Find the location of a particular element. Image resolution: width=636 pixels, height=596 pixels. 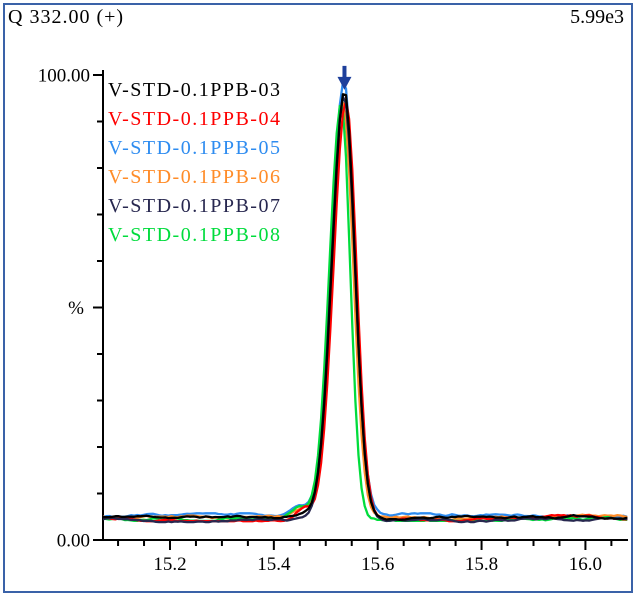

x-axis-ticks is located at coordinates (365, 545).